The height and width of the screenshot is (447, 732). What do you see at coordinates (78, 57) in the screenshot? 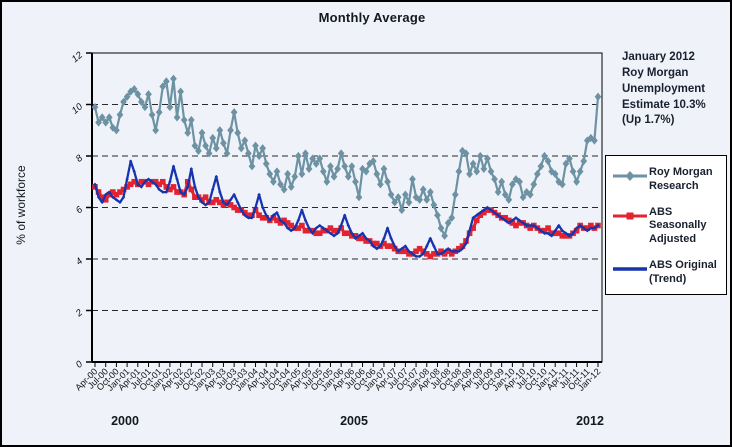
I see `svg-text: 12` at bounding box center [78, 57].